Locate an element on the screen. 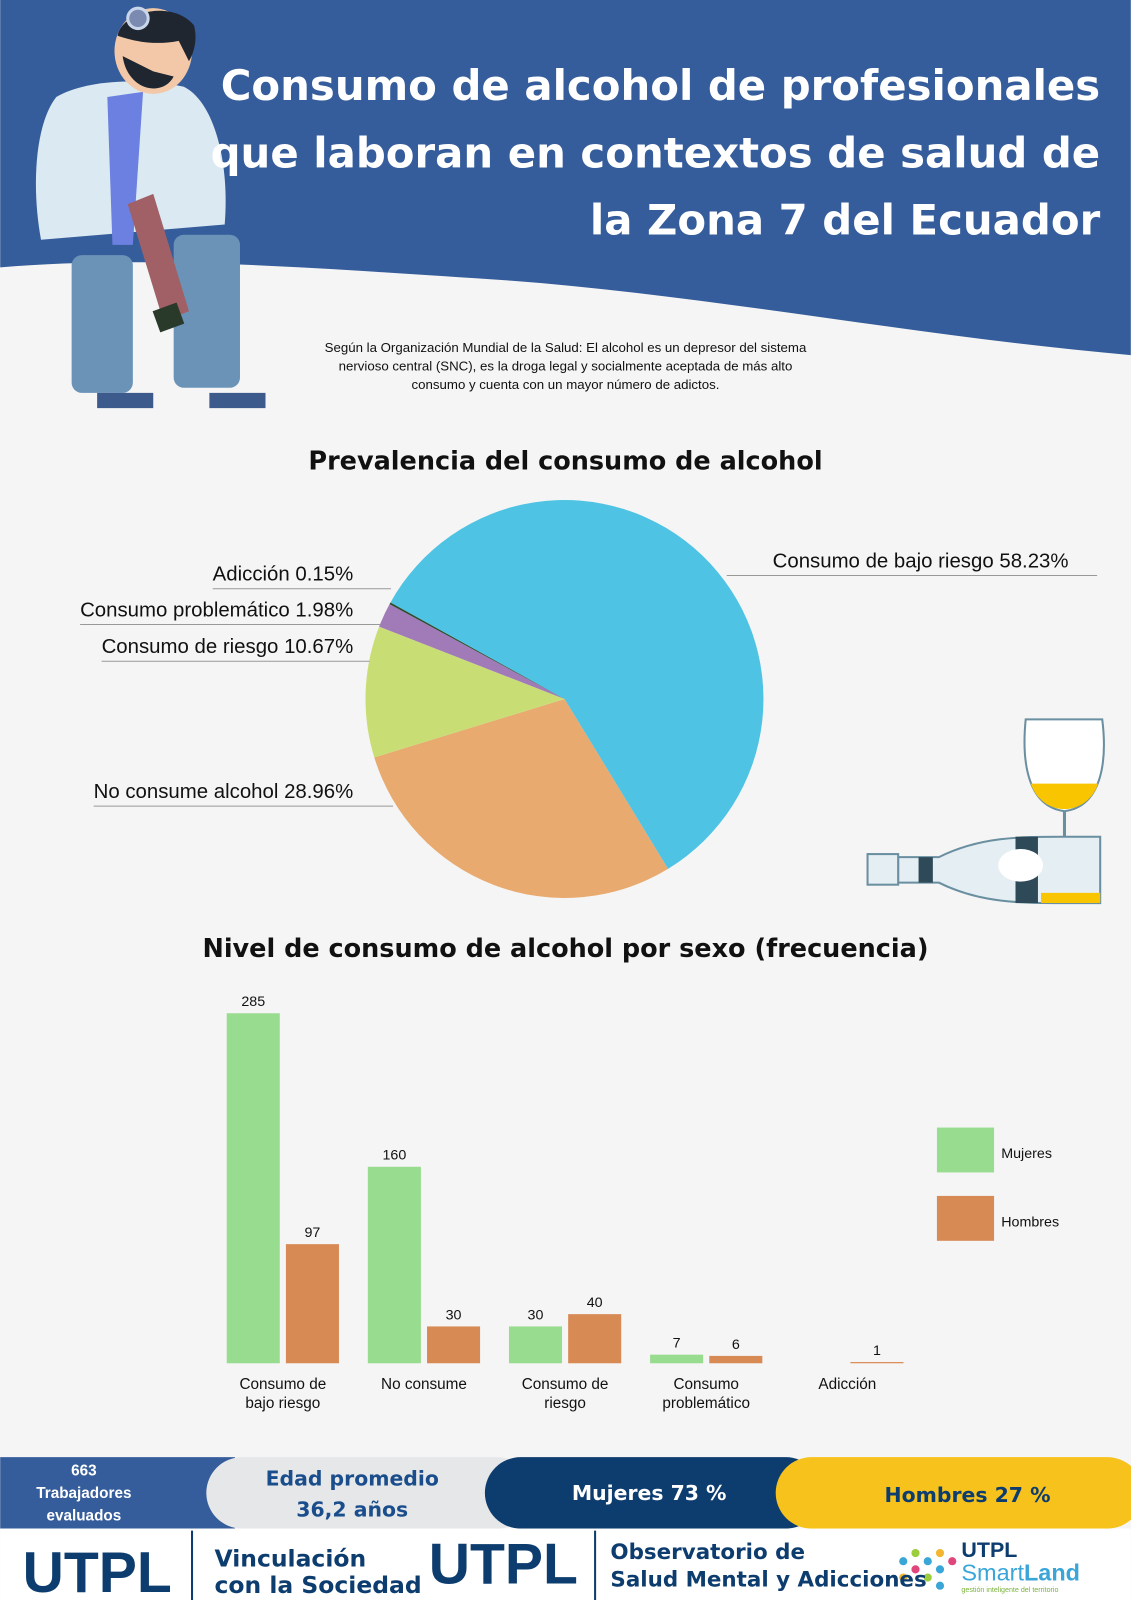  logo-text: con la Sociedad is located at coordinates (317, 1585).